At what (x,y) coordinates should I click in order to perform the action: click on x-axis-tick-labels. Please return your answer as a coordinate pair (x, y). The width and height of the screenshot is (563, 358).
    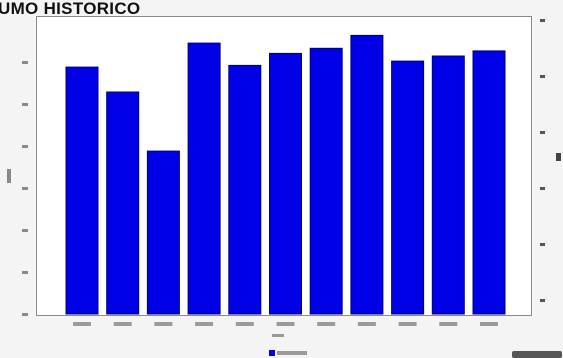
    Looking at the image, I should click on (285, 324).